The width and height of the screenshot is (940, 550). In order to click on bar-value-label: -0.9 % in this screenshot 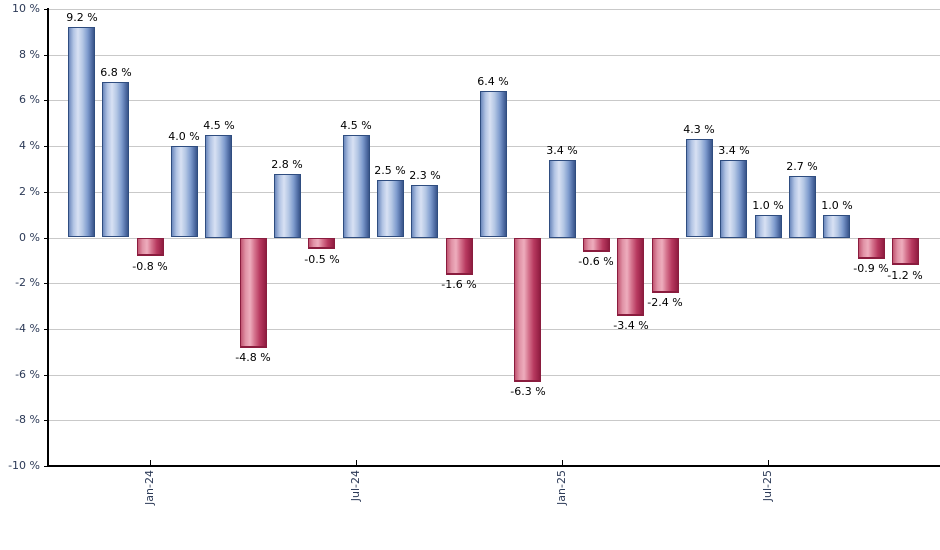, I will do `click(871, 268)`.